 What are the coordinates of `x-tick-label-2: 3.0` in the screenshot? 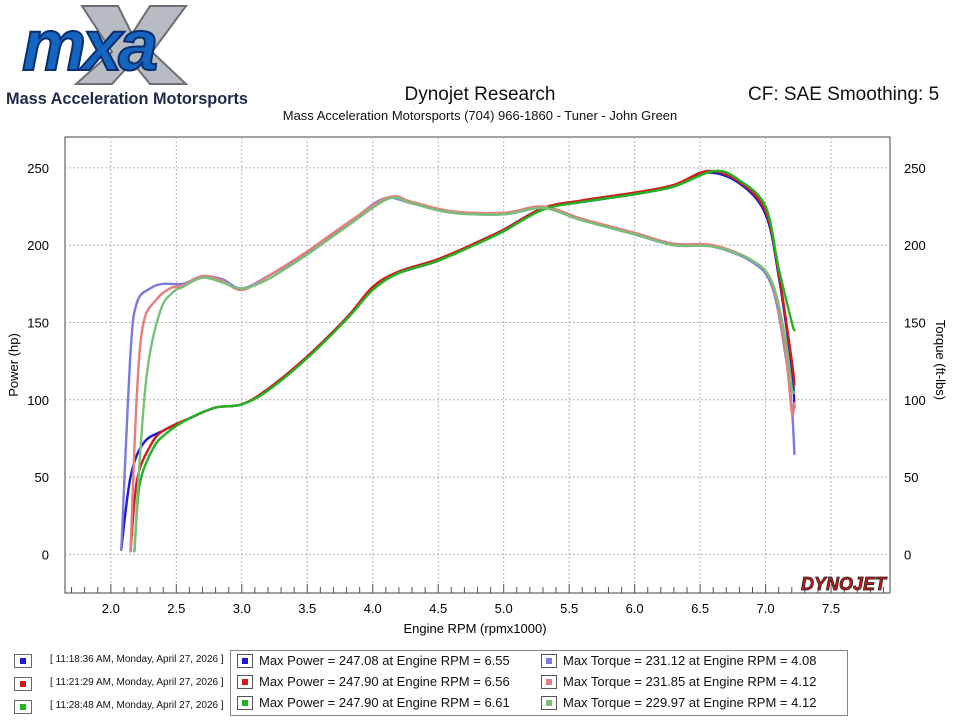 It's located at (242, 608).